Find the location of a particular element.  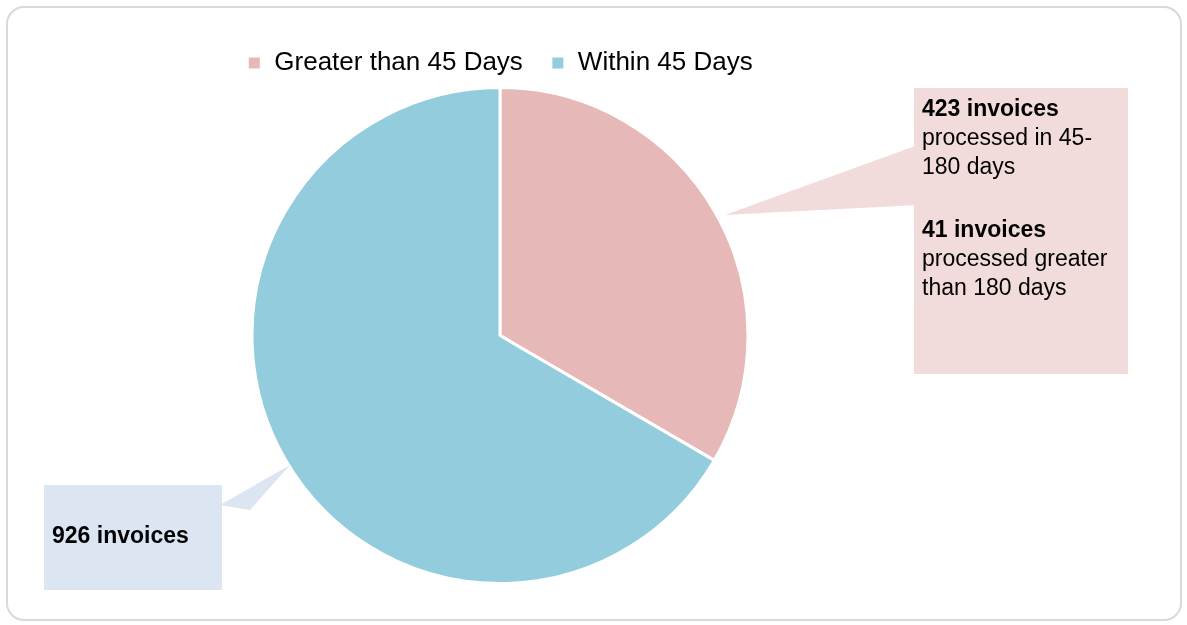

callout-box: 423 invoices processed in 45-180 days 41 invoices processed greater than 180 days is located at coordinates (1021, 231).